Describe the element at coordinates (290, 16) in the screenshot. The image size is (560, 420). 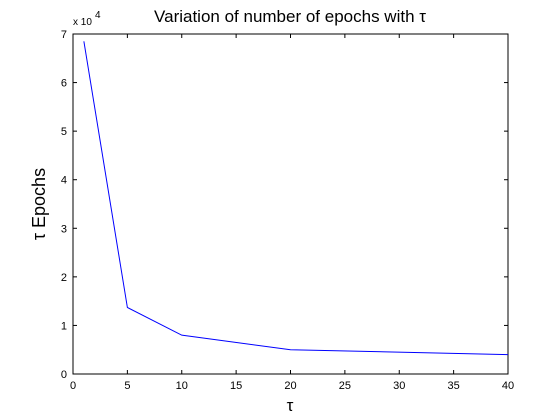
I see `chart-title: Variation of number of epochs with τ` at that location.